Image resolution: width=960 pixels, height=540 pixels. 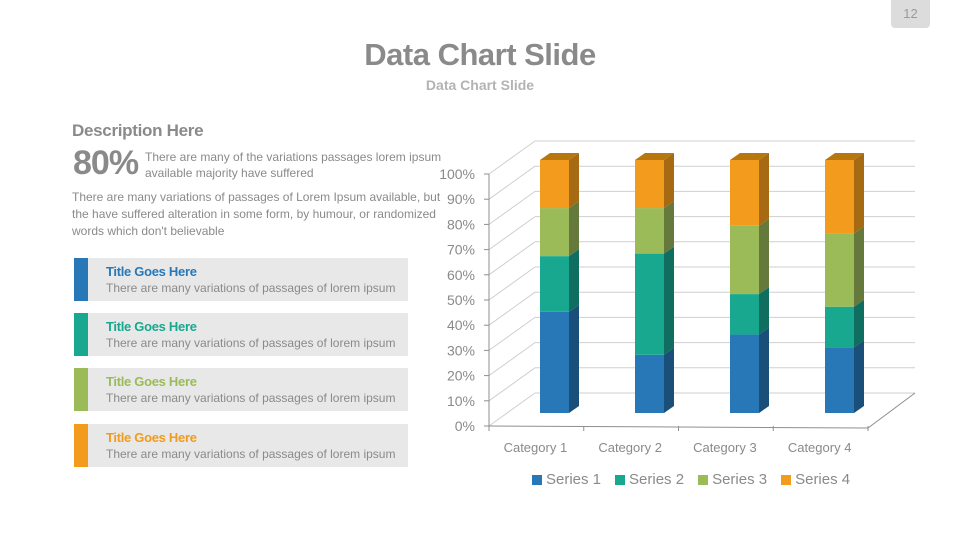 I want to click on legend-item: Series 4, so click(x=815, y=479).